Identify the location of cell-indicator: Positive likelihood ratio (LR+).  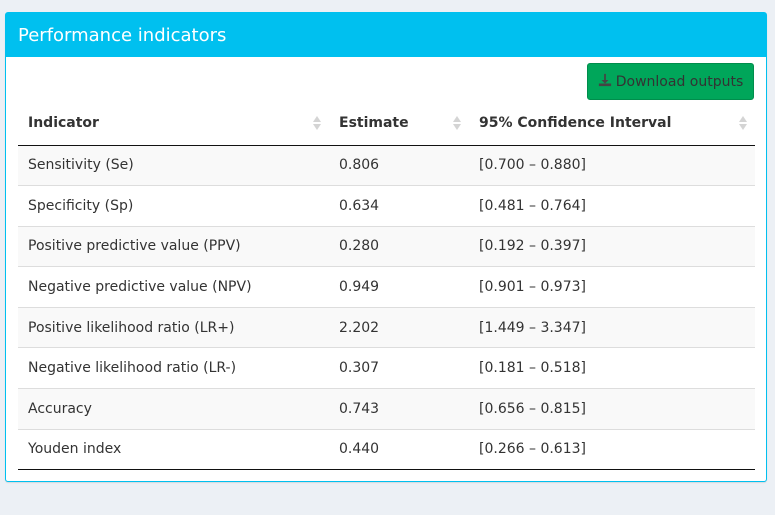
(173, 327).